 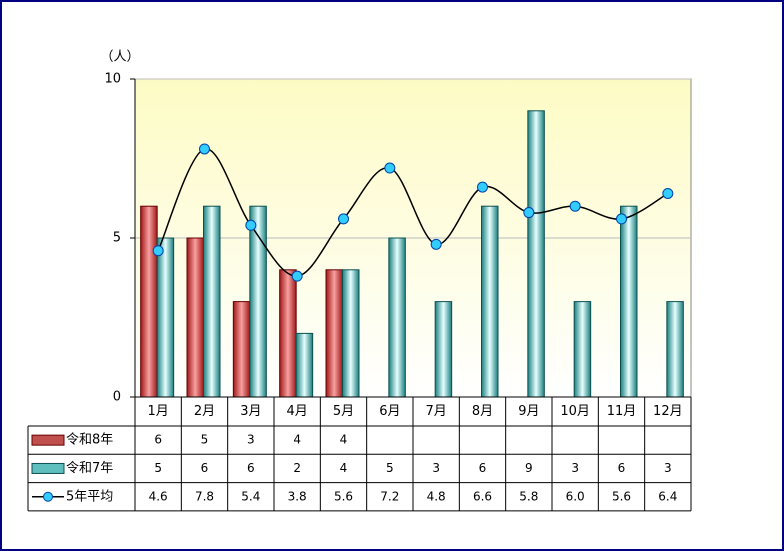 What do you see at coordinates (436, 496) in the screenshot?
I see `table-value: 4.8` at bounding box center [436, 496].